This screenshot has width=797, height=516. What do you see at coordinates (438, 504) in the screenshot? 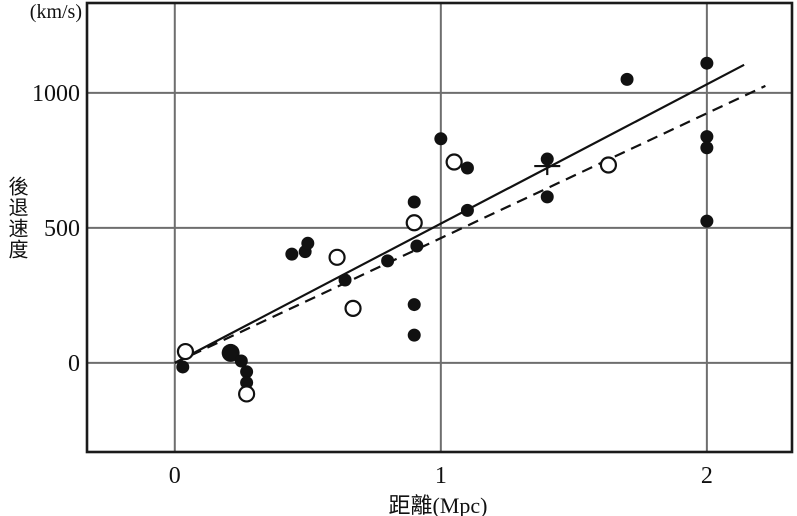
I see `x-axis-title: 距離(Mpc)` at bounding box center [438, 504].